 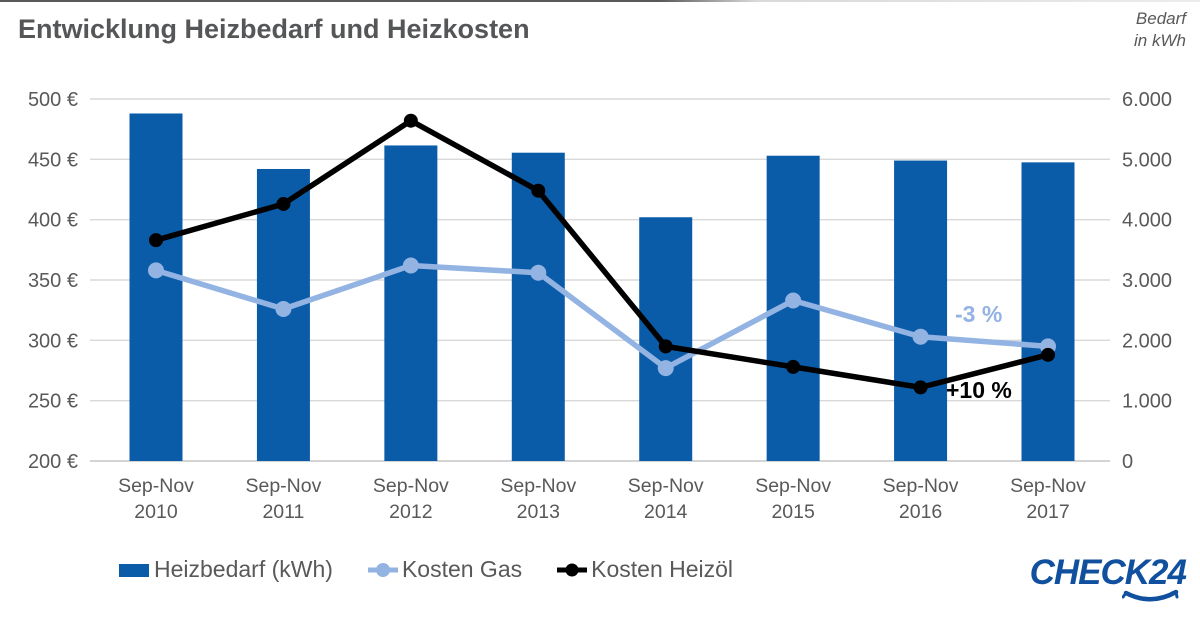 I want to click on x-axis-label-year: 2013, so click(x=538, y=512).